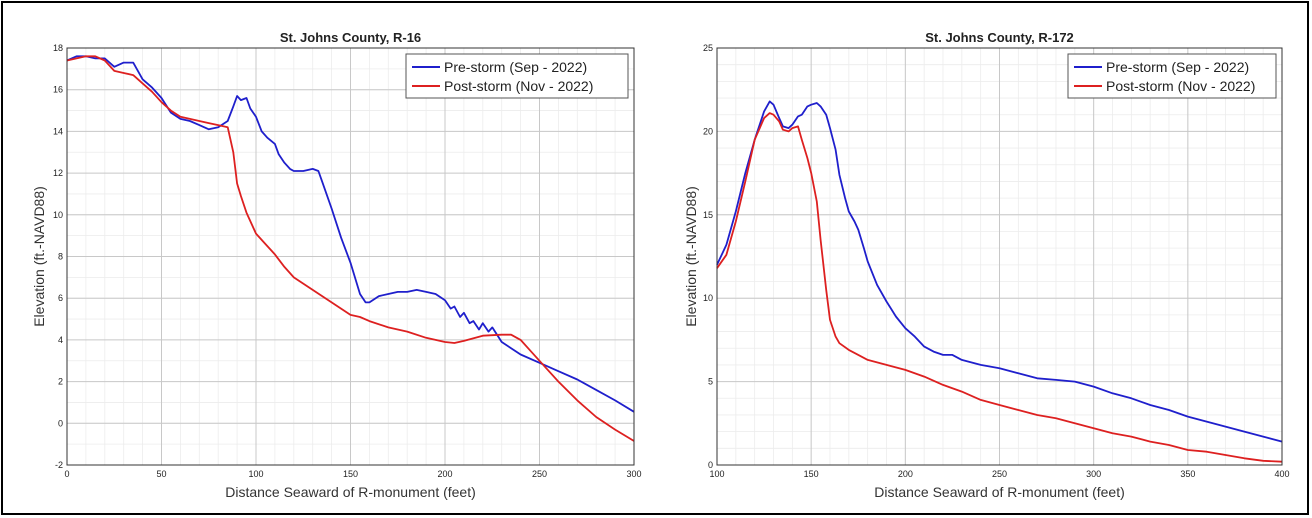 The width and height of the screenshot is (1312, 518). I want to click on y-tick-label: -2, so click(59, 465).